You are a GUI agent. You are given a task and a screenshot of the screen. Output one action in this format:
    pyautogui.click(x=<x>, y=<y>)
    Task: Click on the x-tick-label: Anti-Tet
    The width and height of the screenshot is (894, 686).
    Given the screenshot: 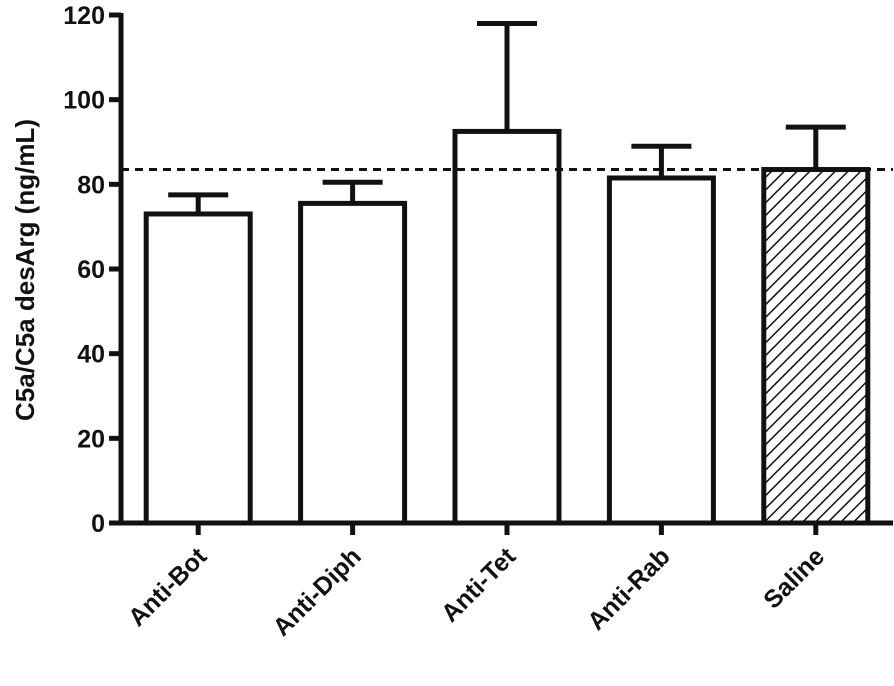 What is the action you would take?
    pyautogui.click(x=479, y=585)
    